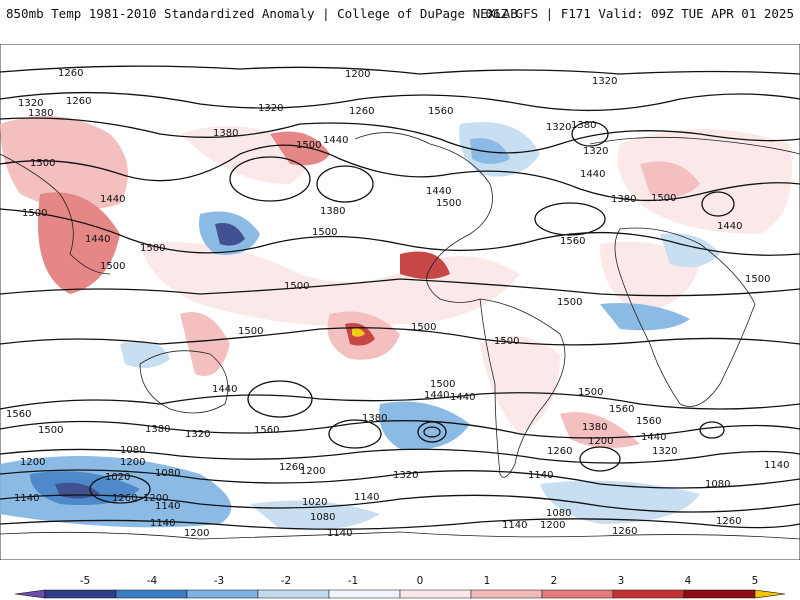 The height and width of the screenshot is (600, 800). Describe the element at coordinates (558, 513) in the screenshot. I see `contour-label: 1080` at that location.